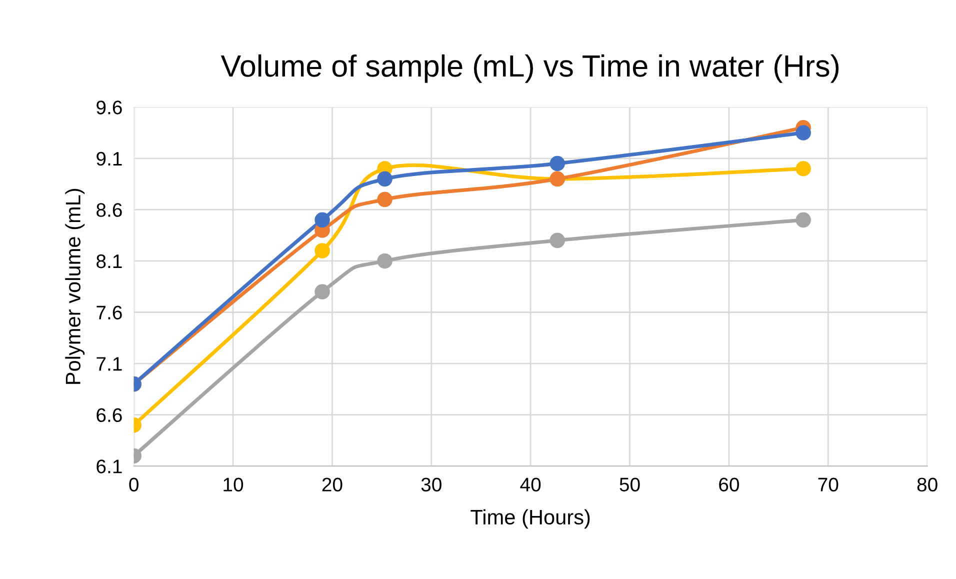 Image resolution: width=956 pixels, height=579 pixels. Describe the element at coordinates (630, 485) in the screenshot. I see `x-tick-label: 50` at that location.